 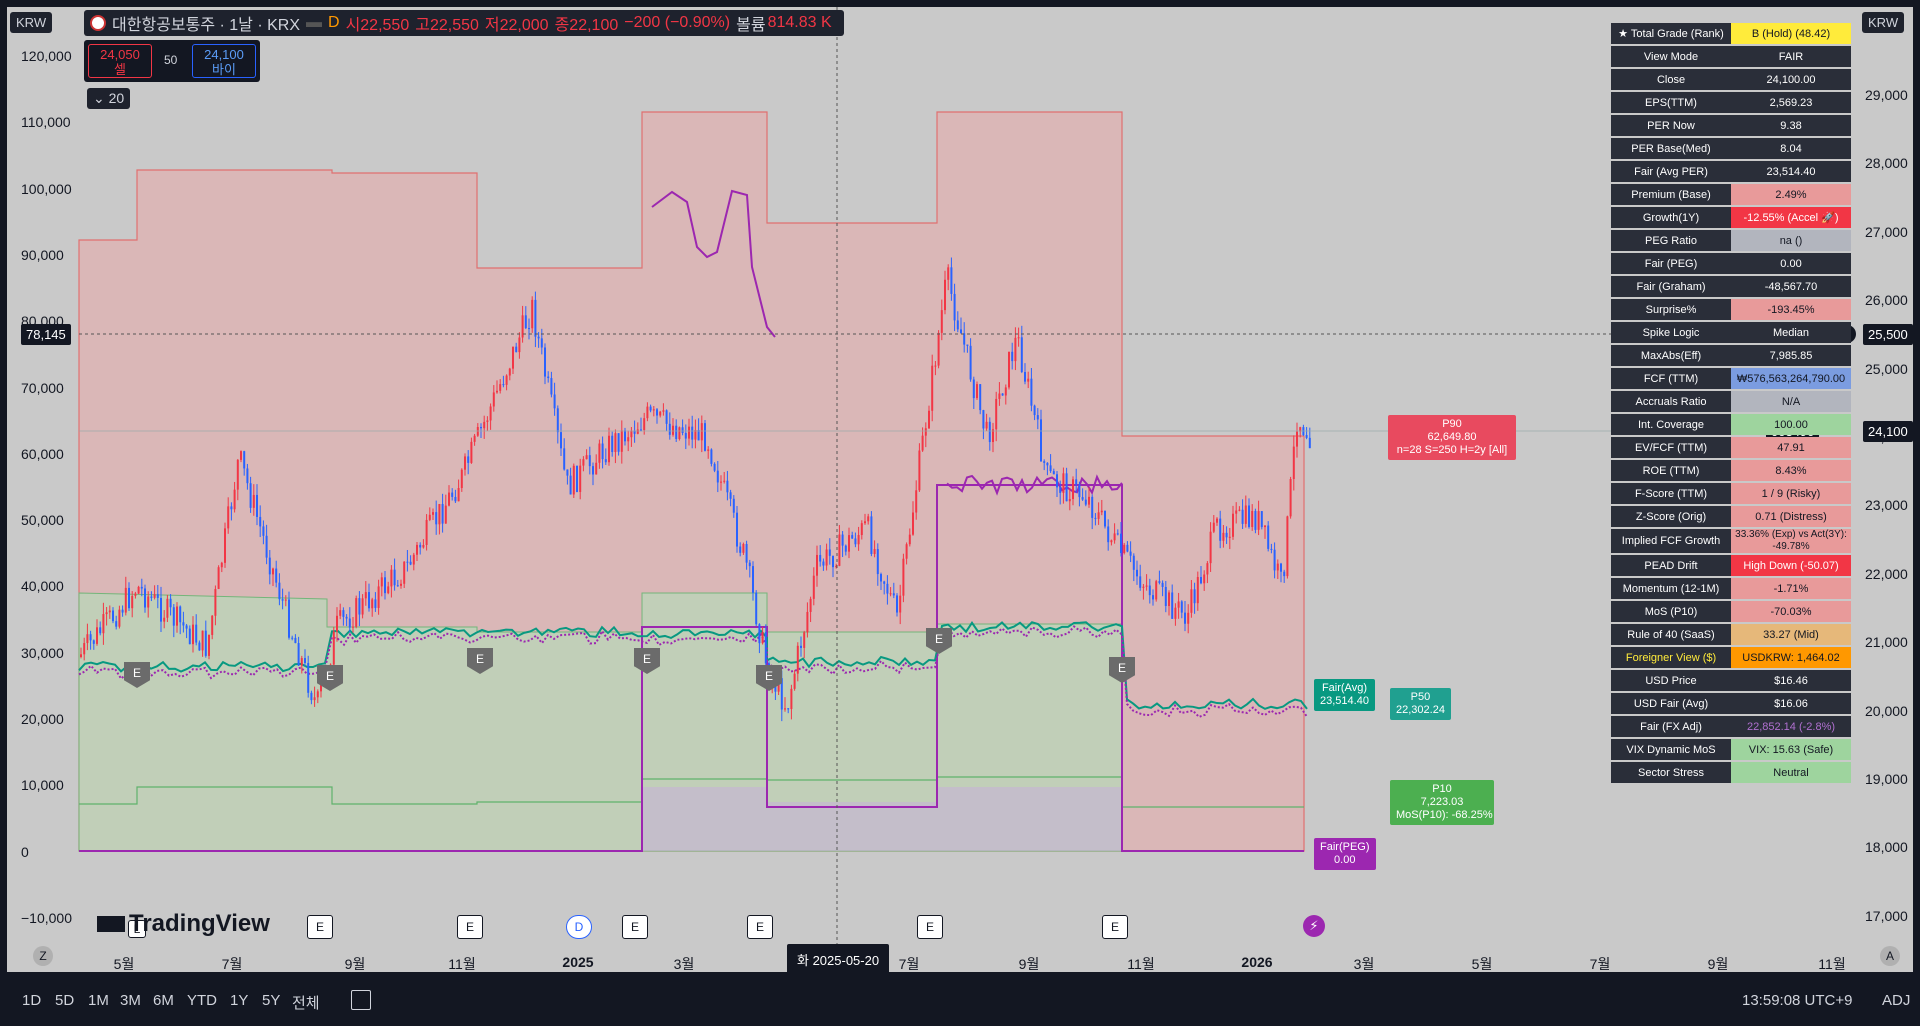 What do you see at coordinates (98, 1000) in the screenshot?
I see `timeframe-button: 1M` at bounding box center [98, 1000].